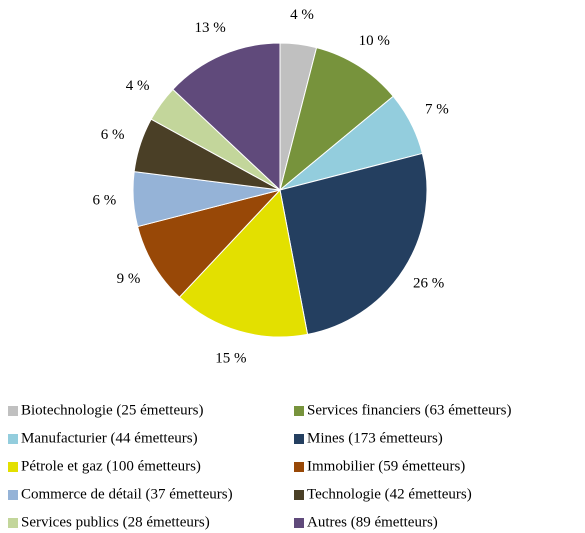 This screenshot has width=585, height=533. Describe the element at coordinates (111, 466) in the screenshot. I see `legend-label: Pétrole et gaz (100 émetteurs)` at that location.